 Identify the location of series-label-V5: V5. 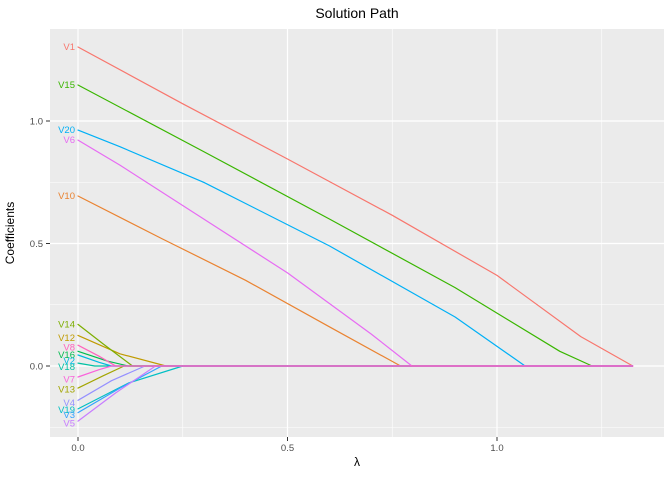
(69, 424).